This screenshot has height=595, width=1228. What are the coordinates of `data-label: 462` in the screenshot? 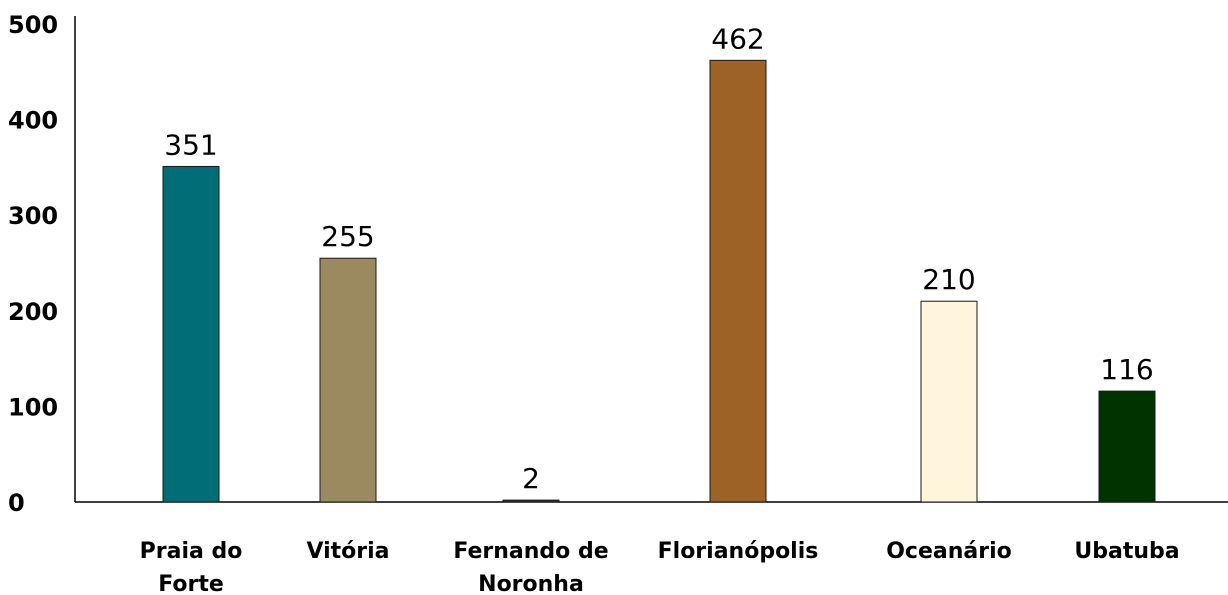 It's located at (737, 38).